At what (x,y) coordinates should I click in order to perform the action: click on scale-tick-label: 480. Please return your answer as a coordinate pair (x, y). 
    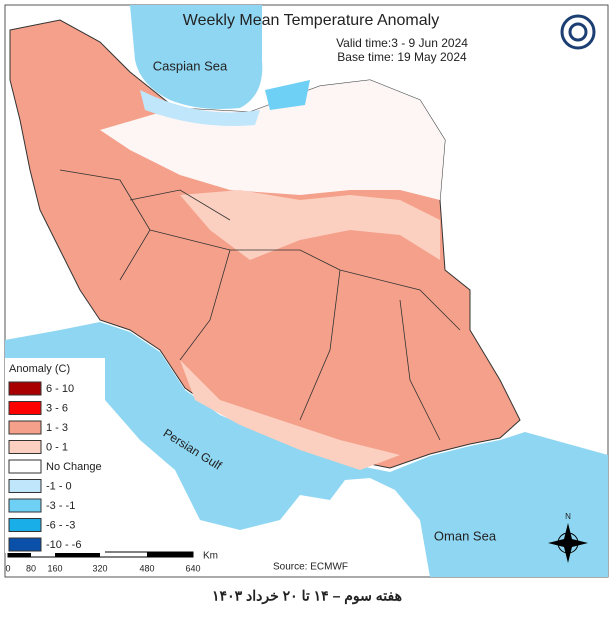
    Looking at the image, I should click on (146, 568).